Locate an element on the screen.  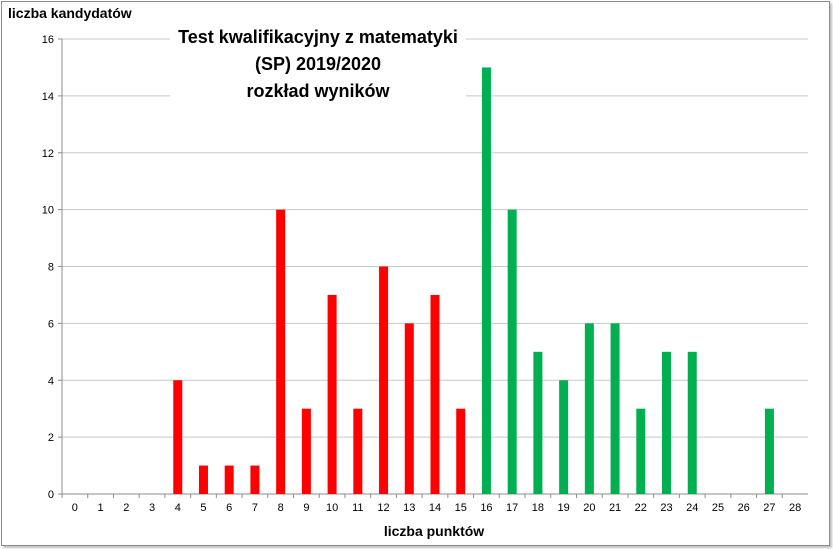
y-tick-label: 16 is located at coordinates (48, 40).